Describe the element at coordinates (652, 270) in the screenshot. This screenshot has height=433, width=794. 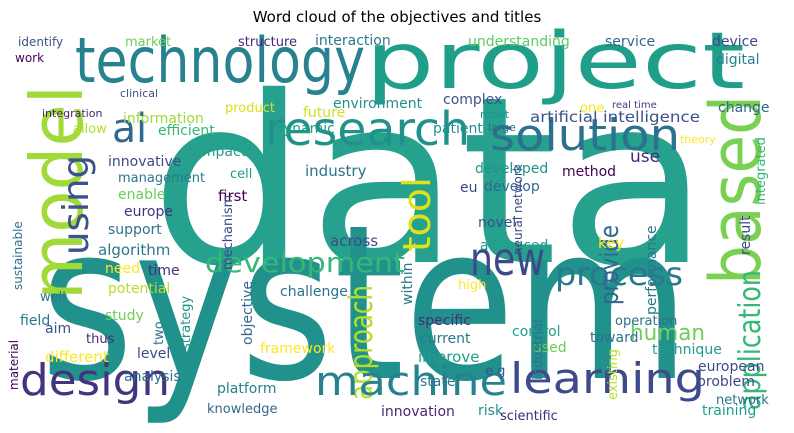
I see `word: performance` at that location.